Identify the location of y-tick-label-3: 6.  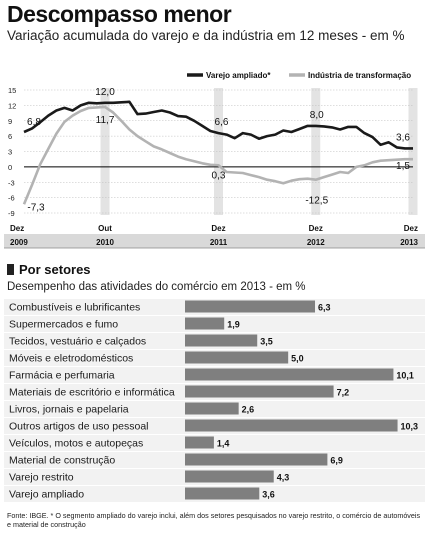
(10, 136).